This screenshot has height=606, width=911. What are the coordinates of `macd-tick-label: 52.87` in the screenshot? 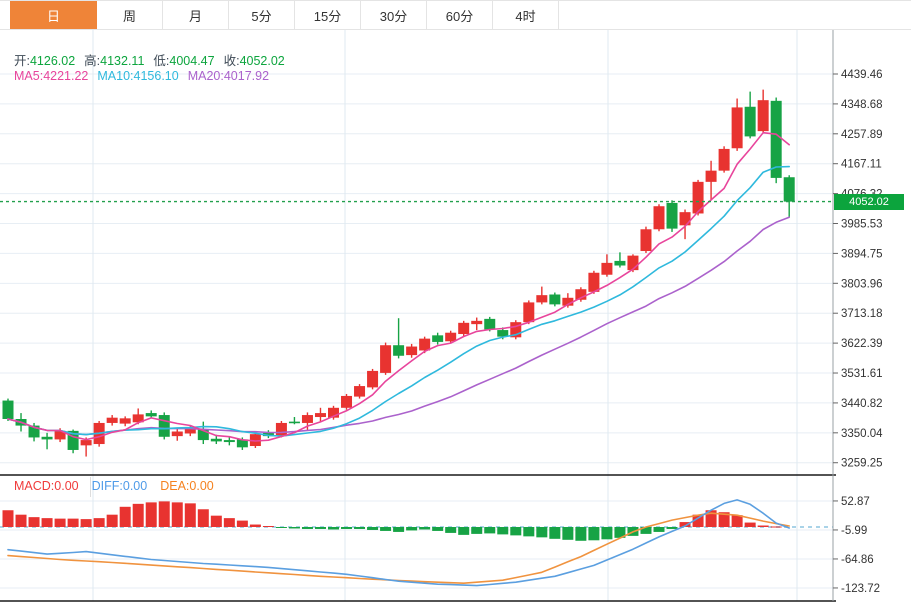 It's located at (855, 502).